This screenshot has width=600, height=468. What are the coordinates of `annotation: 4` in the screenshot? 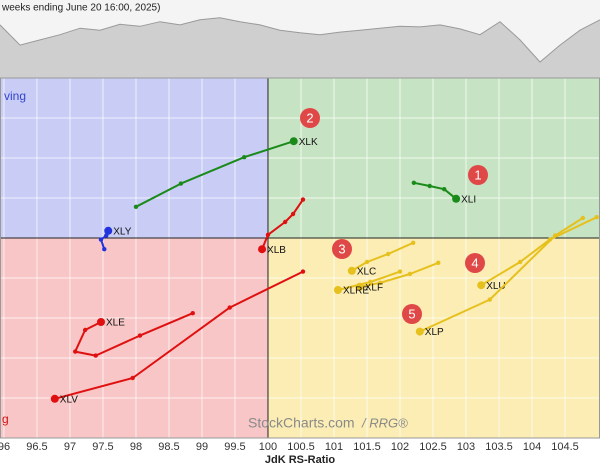 It's located at (474, 262).